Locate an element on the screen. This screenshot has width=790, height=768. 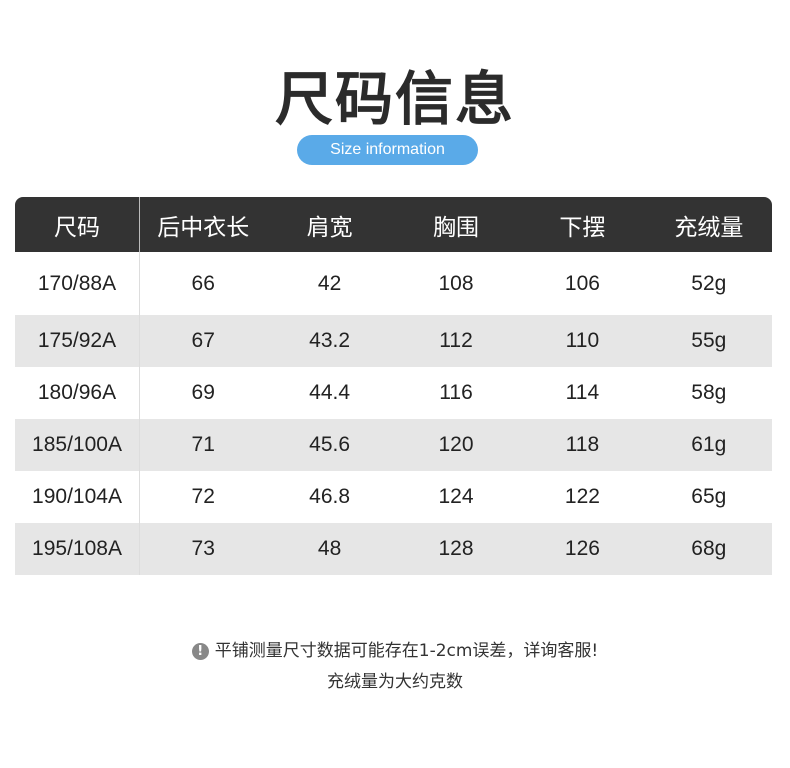
table-cell: 124 is located at coordinates (456, 496).